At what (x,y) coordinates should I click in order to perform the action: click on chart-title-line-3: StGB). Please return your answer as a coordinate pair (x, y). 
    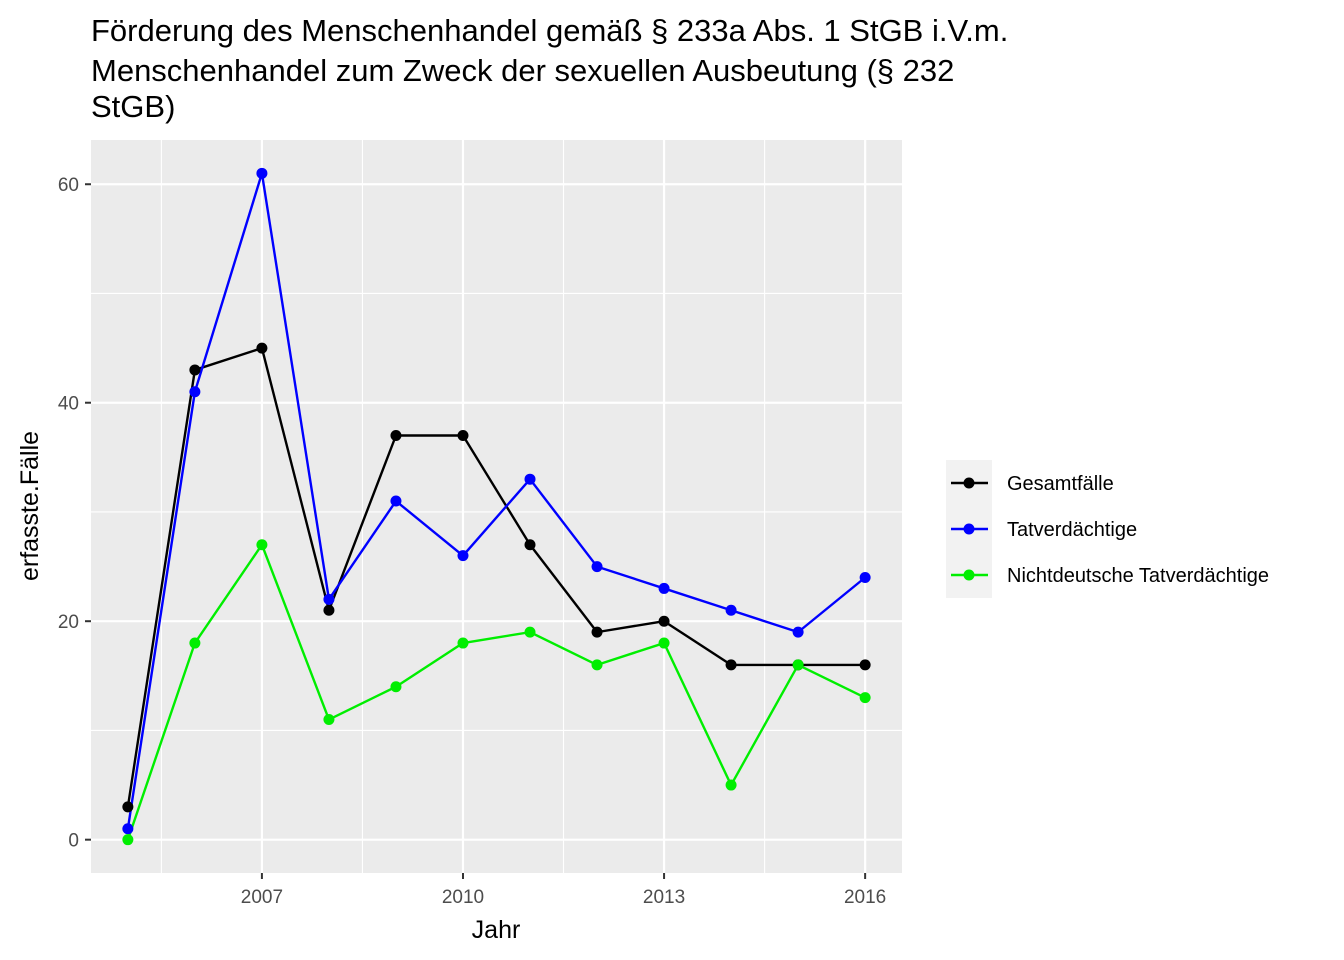
    Looking at the image, I should click on (133, 106).